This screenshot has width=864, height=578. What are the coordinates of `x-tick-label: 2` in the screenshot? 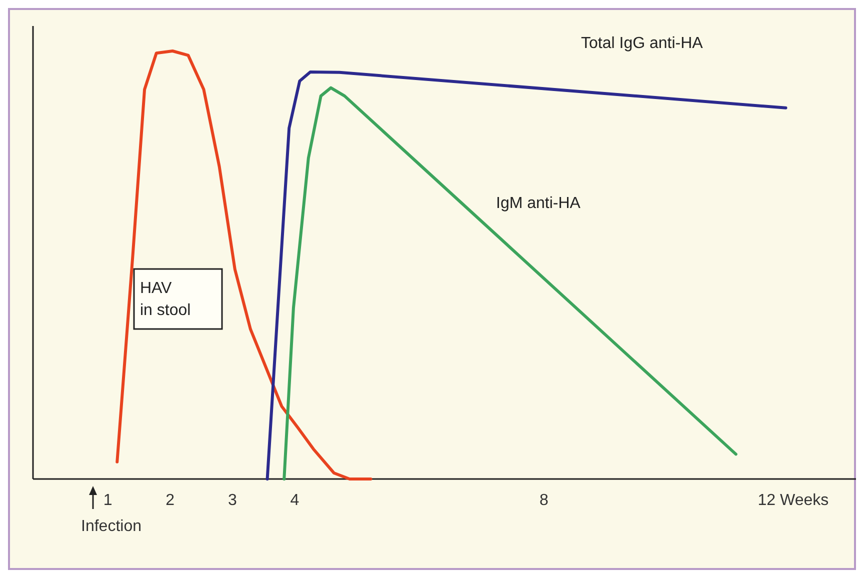 It's located at (170, 500).